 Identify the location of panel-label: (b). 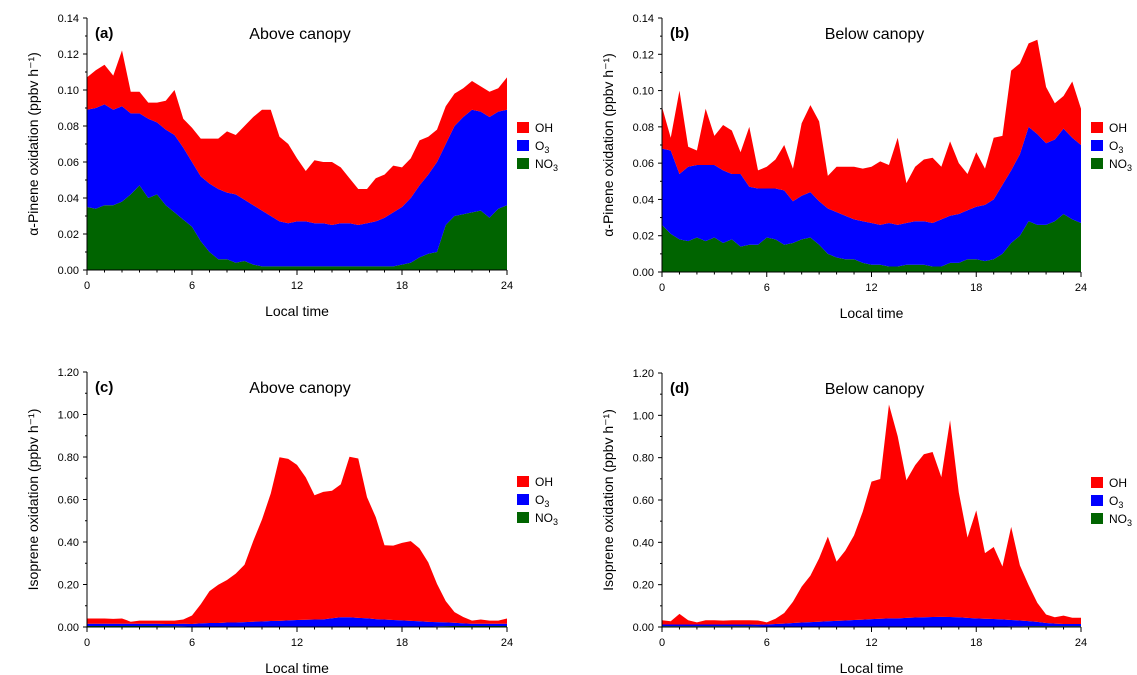
(679, 33).